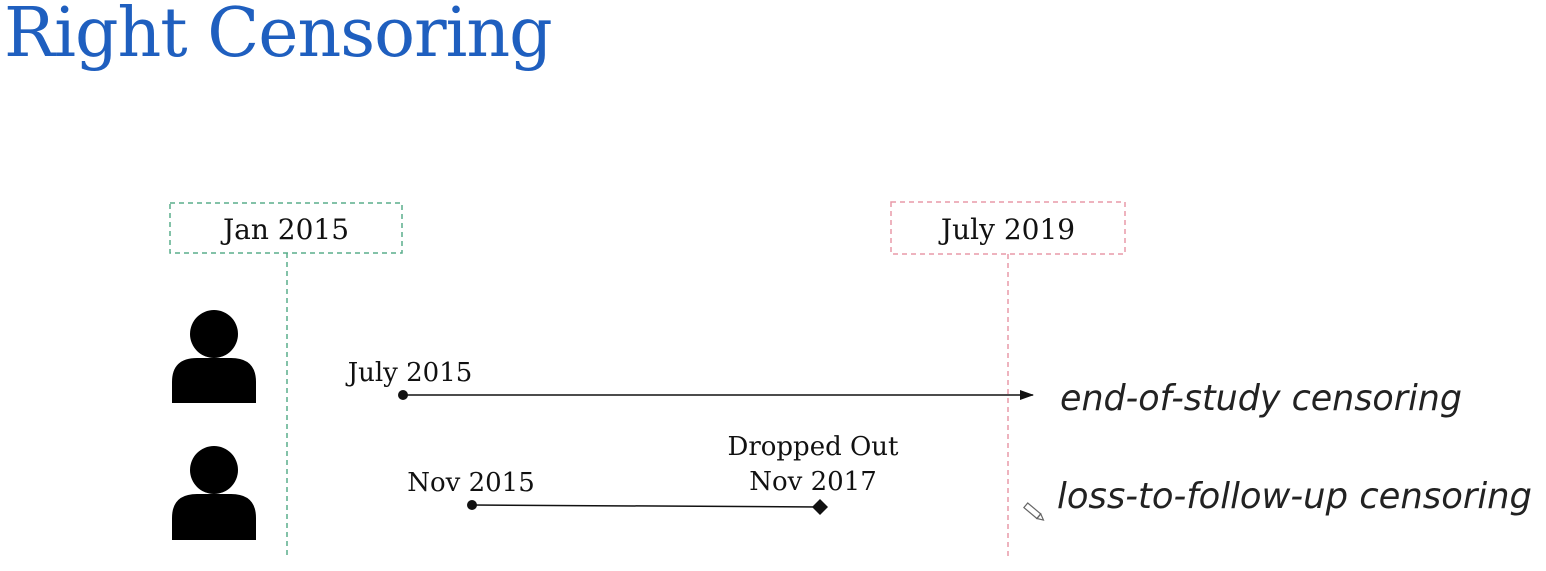 The height and width of the screenshot is (571, 1546). Describe the element at coordinates (820, 507) in the screenshot. I see `subject-2-dropout-diamond` at that location.